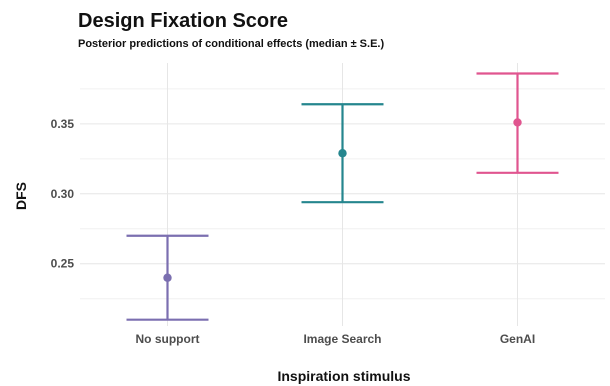 This screenshot has height=386, width=610. I want to click on y-tick-label: 0.30, so click(63, 194).